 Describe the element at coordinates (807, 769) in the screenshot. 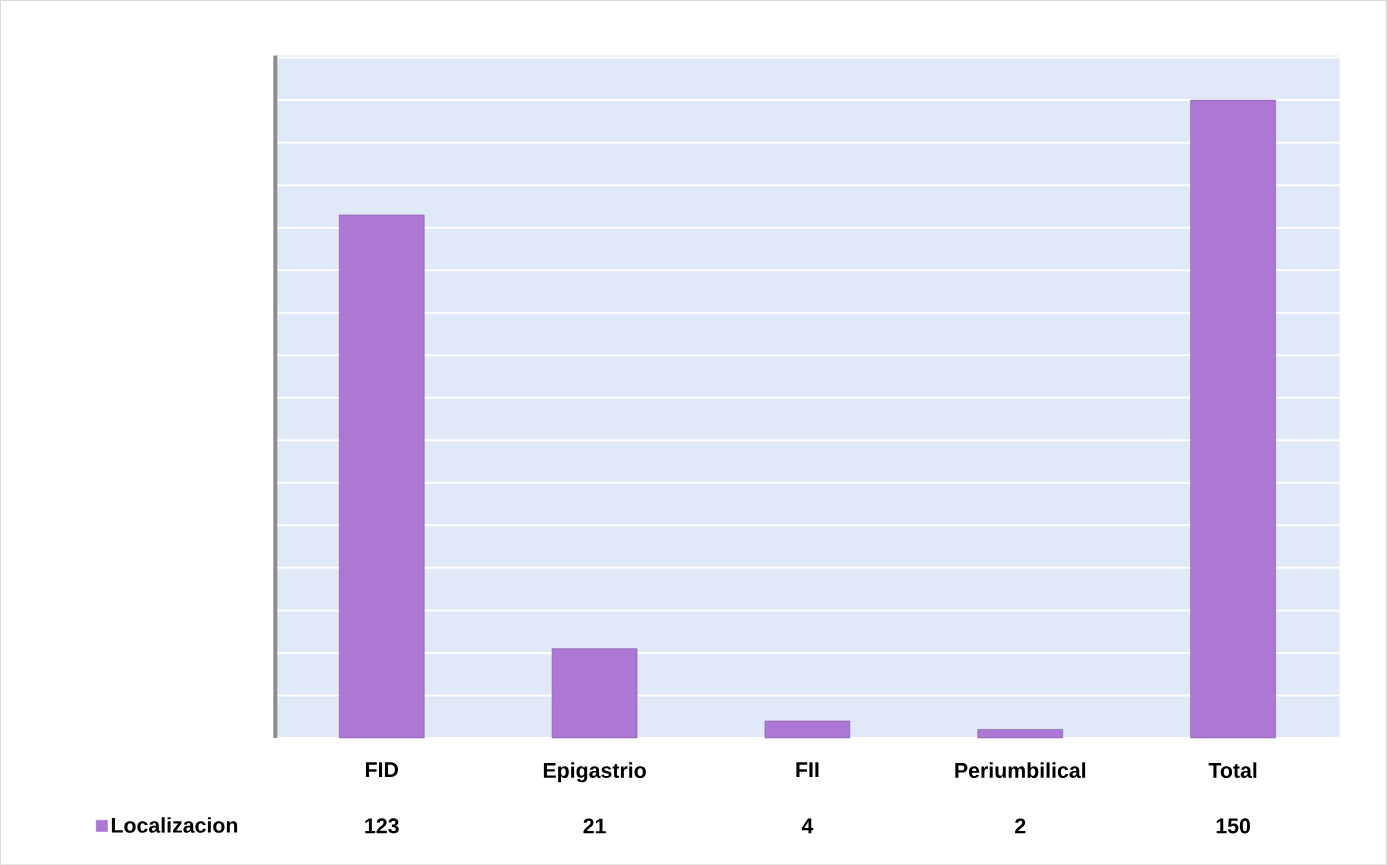

I see `x-tick-label: FII` at that location.